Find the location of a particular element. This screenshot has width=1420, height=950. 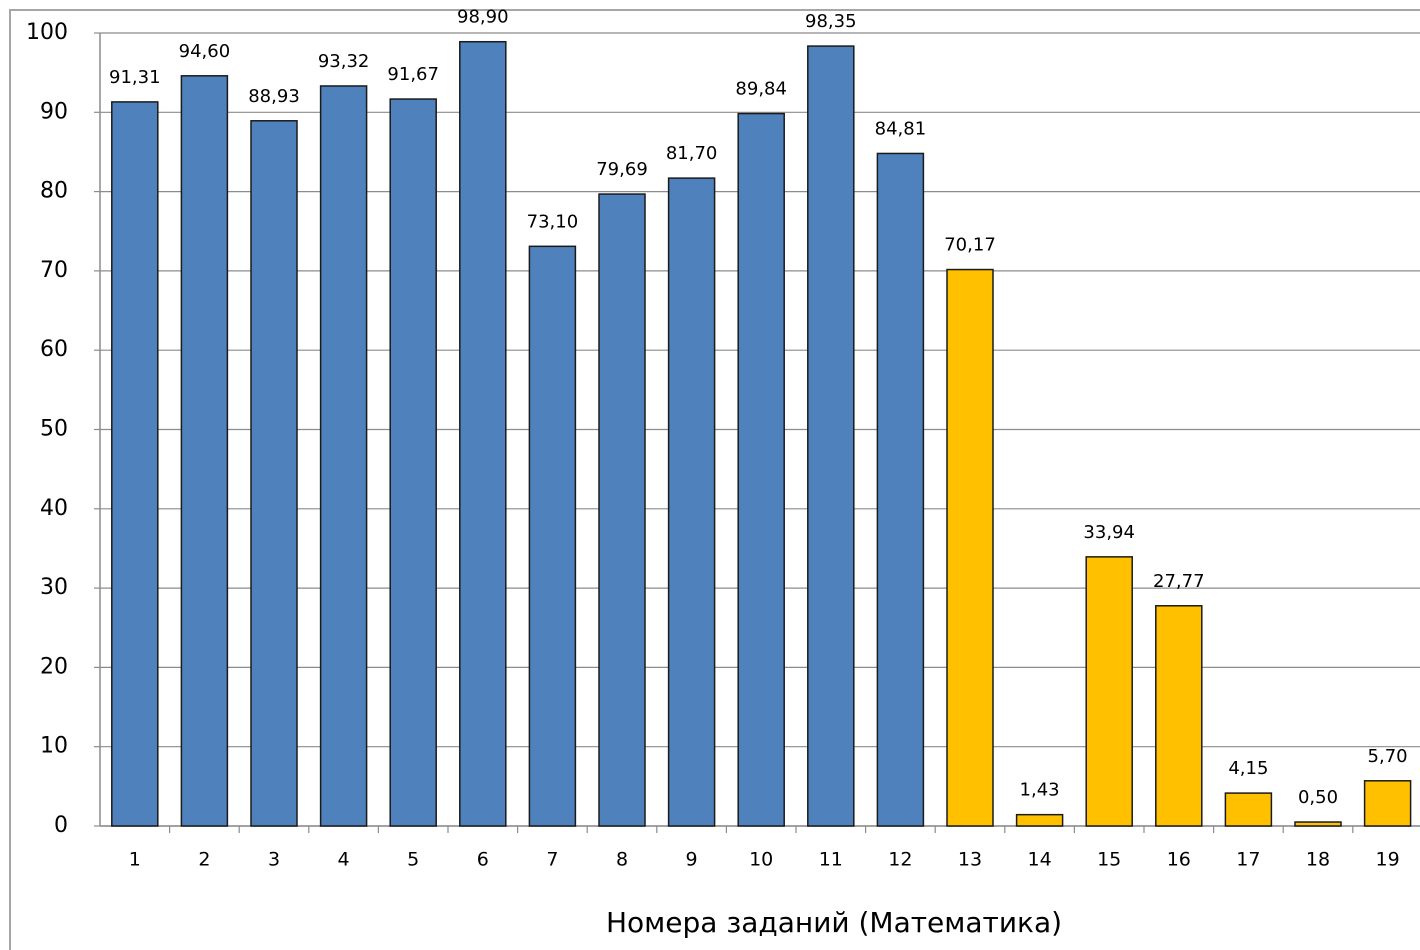

value-label: 4,15 is located at coordinates (1248, 768).